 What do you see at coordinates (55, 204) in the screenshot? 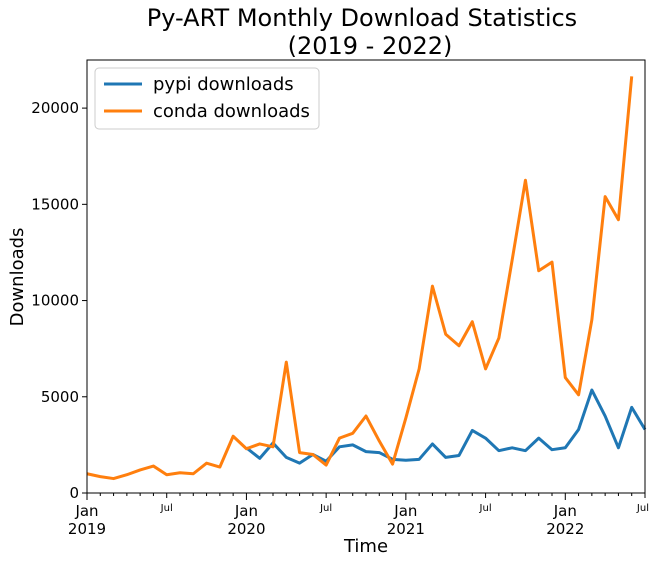
I see `y-tick-label: 15000` at bounding box center [55, 204].